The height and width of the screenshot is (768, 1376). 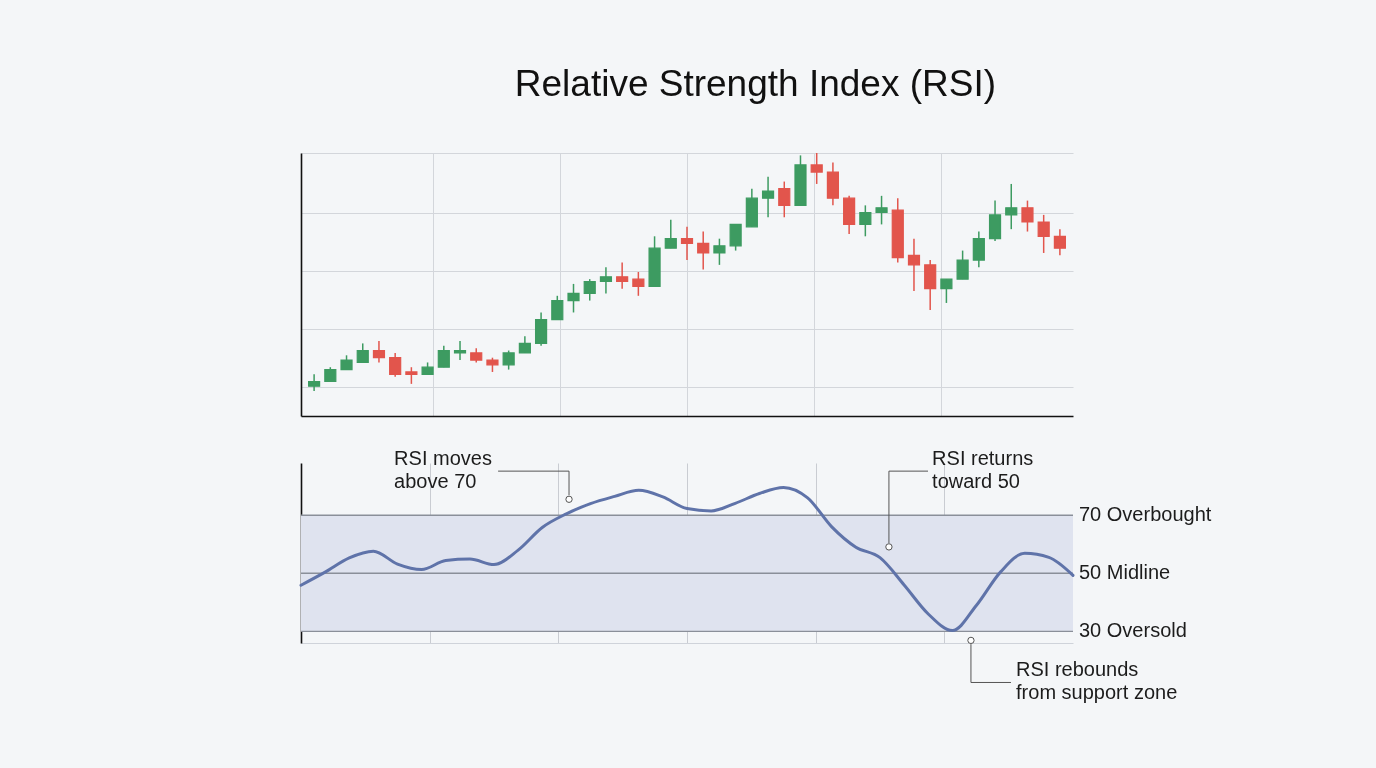 I want to click on text: RSI rebounds from support zone, so click(x=1097, y=680).